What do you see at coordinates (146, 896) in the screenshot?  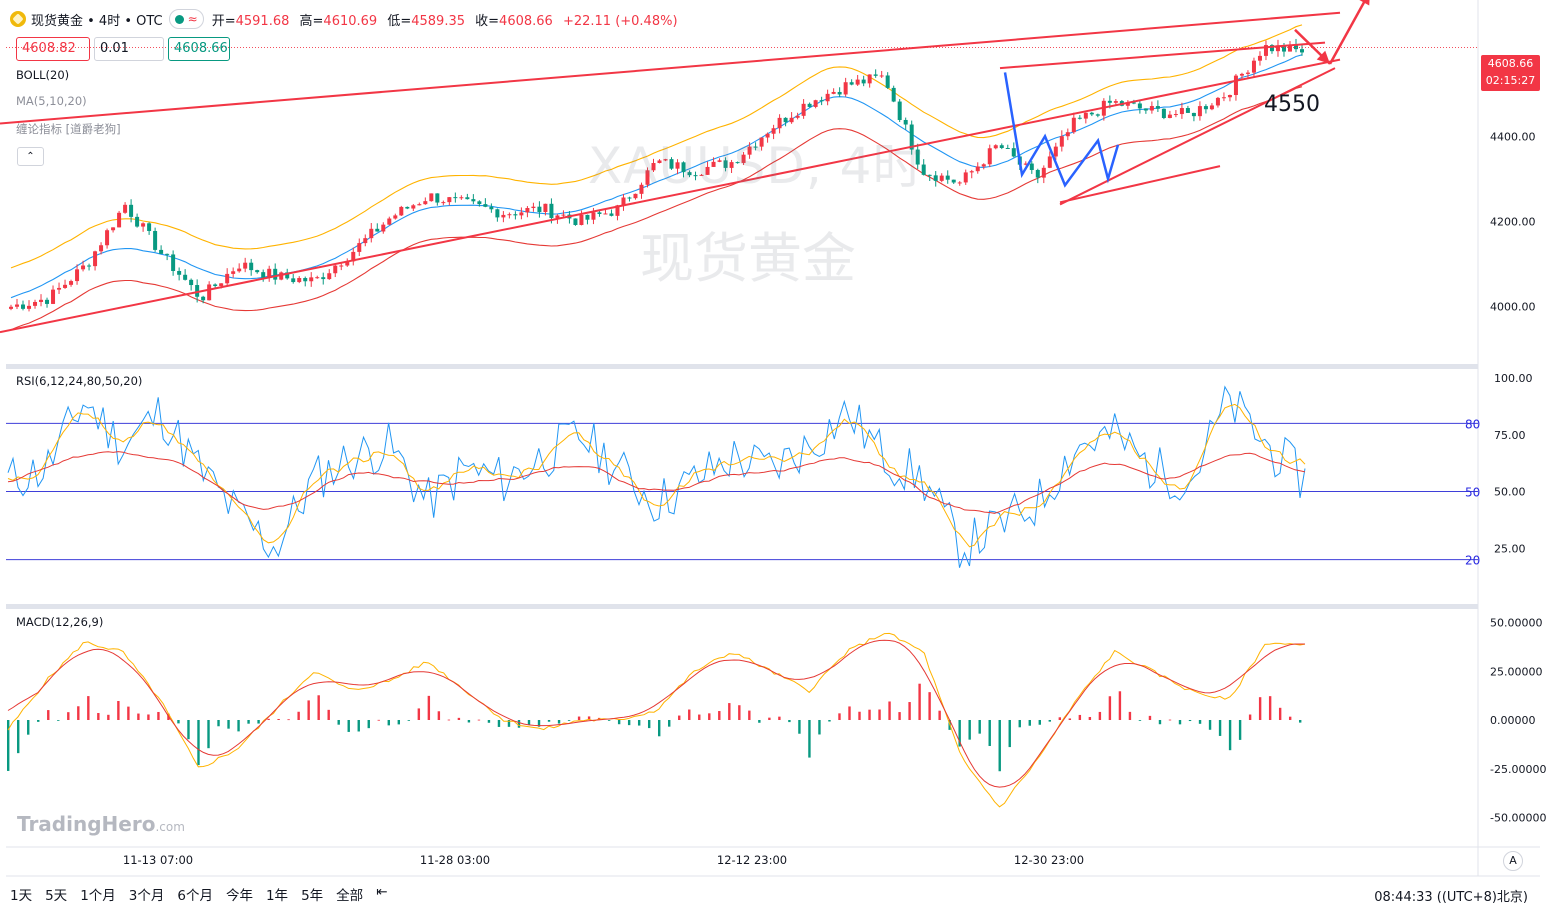 I see `timeframe-3m: 3个月` at bounding box center [146, 896].